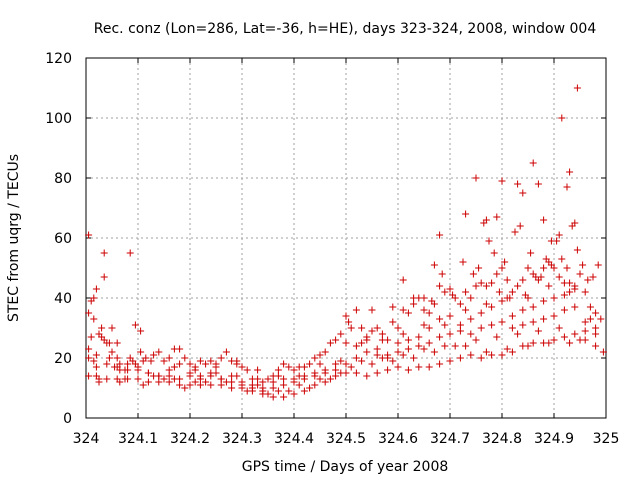  Describe the element at coordinates (86, 439) in the screenshot. I see `x-tick-label: 324` at that location.